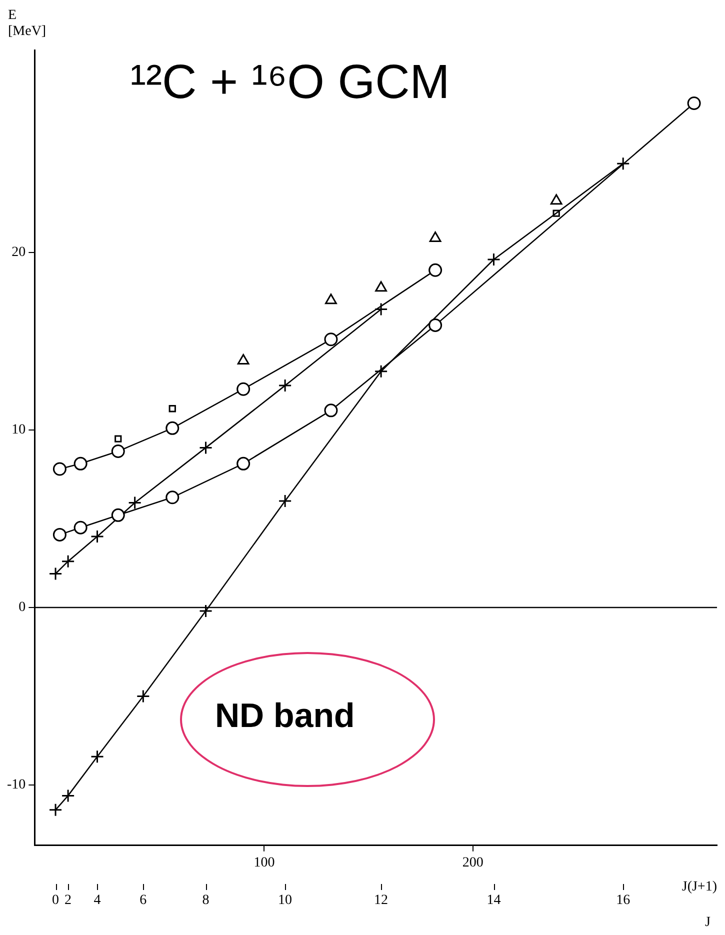 The width and height of the screenshot is (725, 935). I want to click on y-tick-label: 10, so click(19, 430).